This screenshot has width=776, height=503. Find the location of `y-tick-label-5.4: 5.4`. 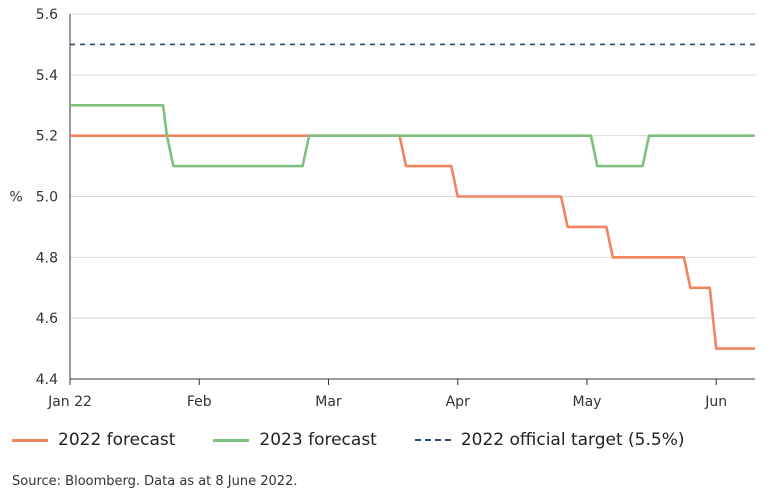

y-tick-label-5.4: 5.4 is located at coordinates (47, 76).